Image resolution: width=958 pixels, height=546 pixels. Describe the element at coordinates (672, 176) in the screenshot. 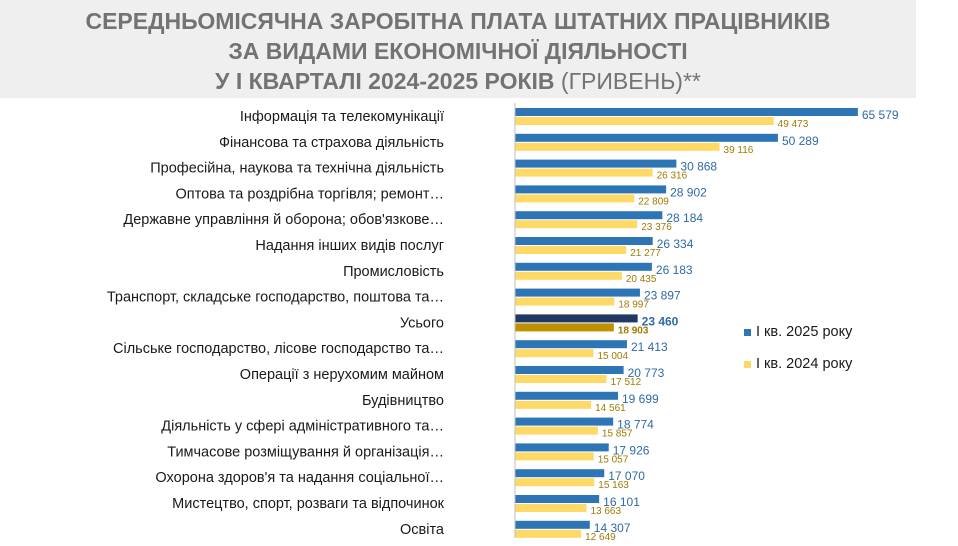

I see `value-label-2024: 26 316` at that location.